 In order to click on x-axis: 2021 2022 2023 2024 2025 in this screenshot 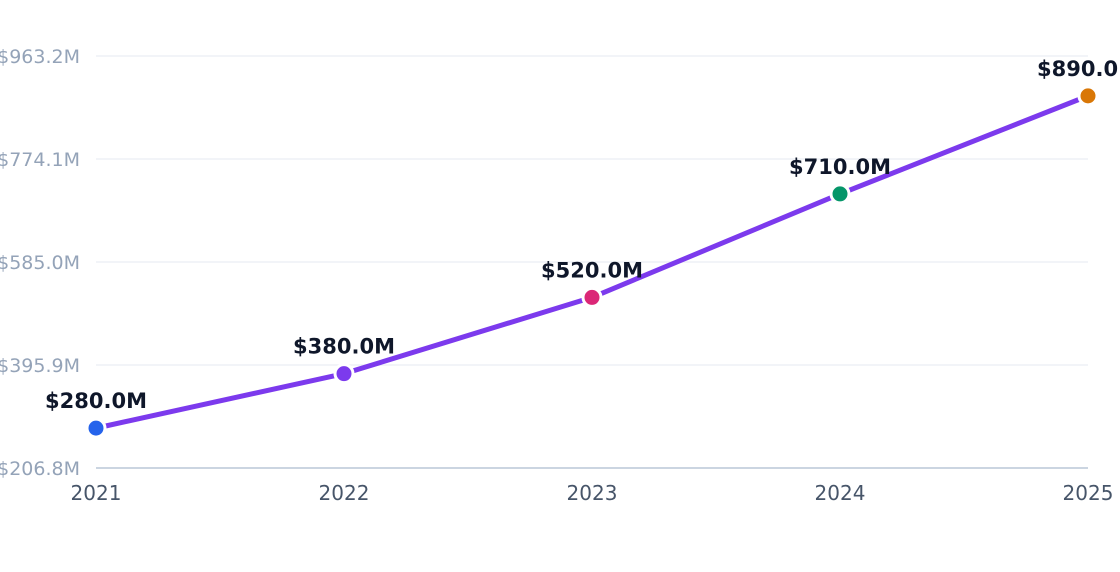, I will do `click(592, 493)`.